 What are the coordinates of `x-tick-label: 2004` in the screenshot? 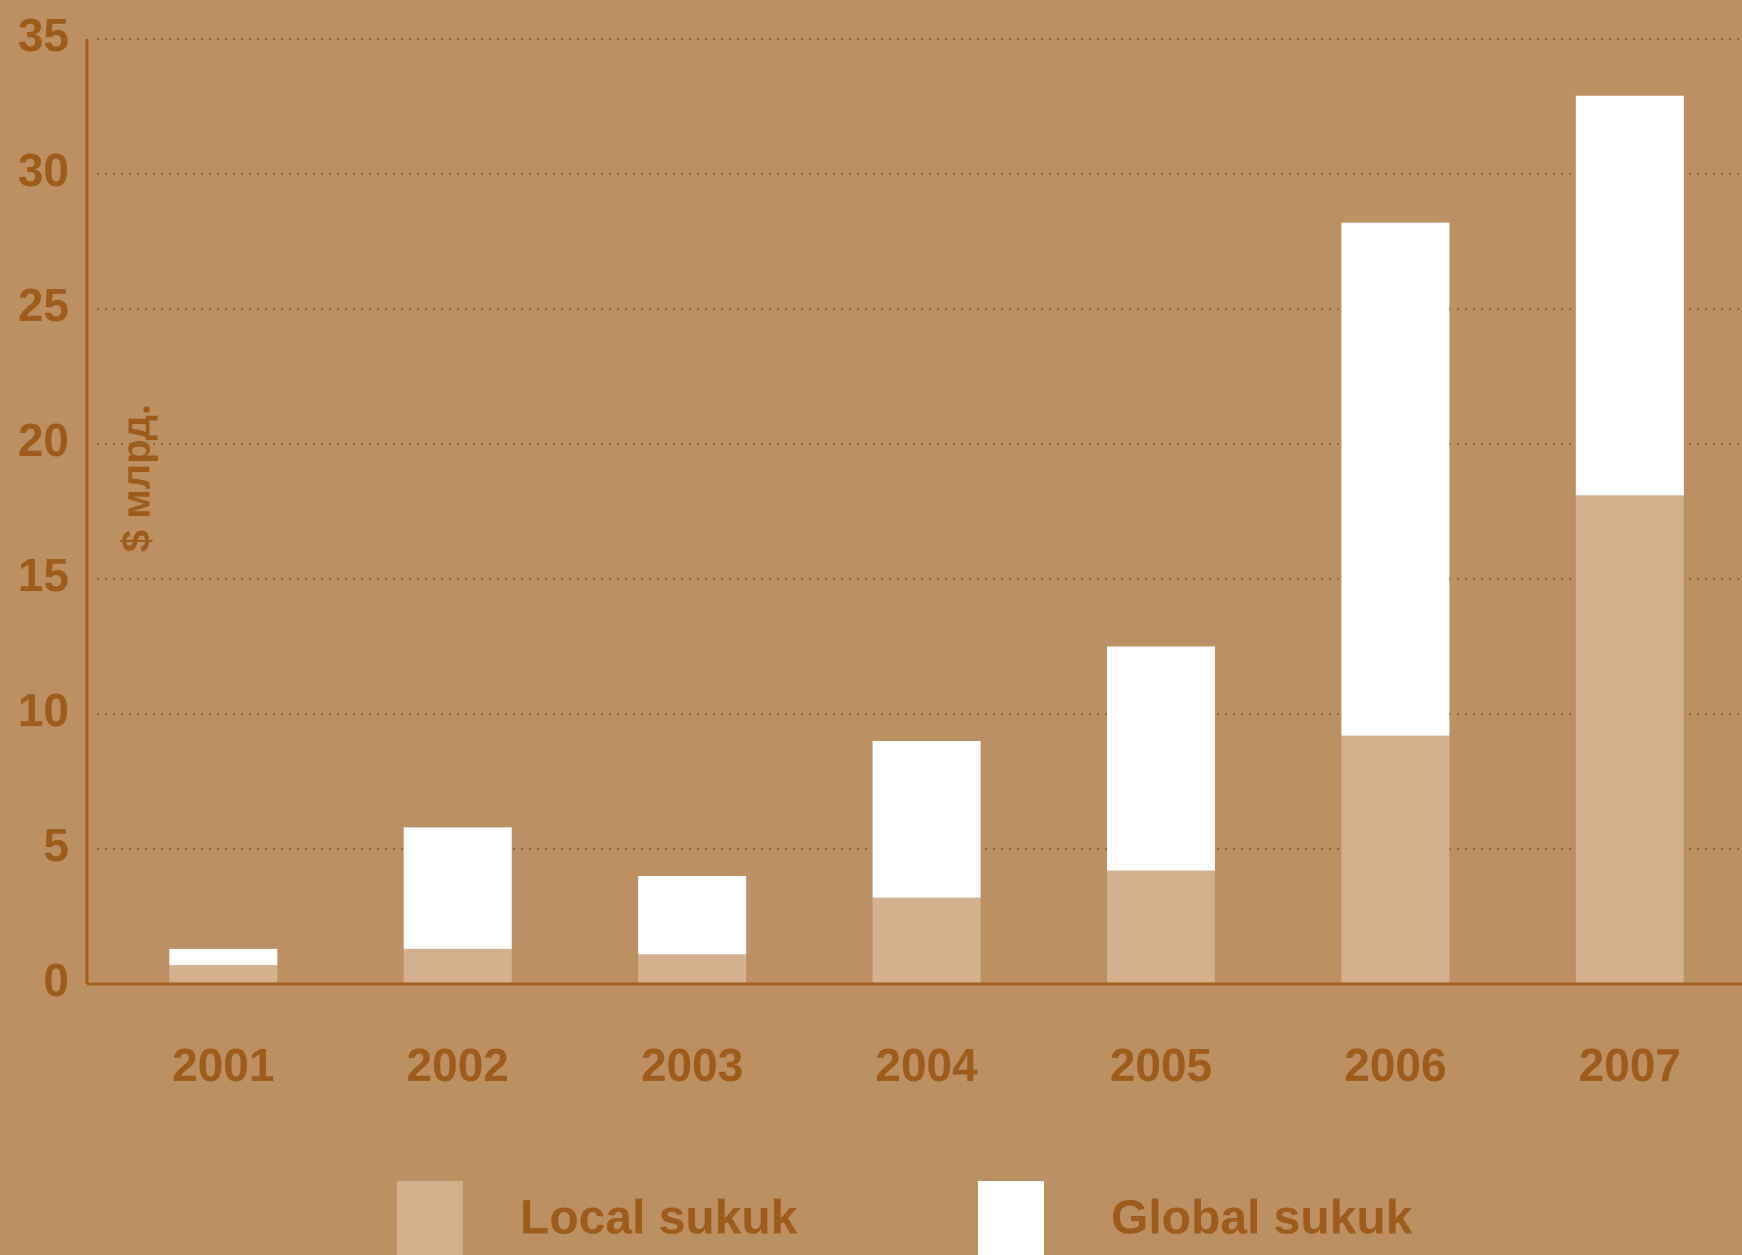 It's located at (926, 1065).